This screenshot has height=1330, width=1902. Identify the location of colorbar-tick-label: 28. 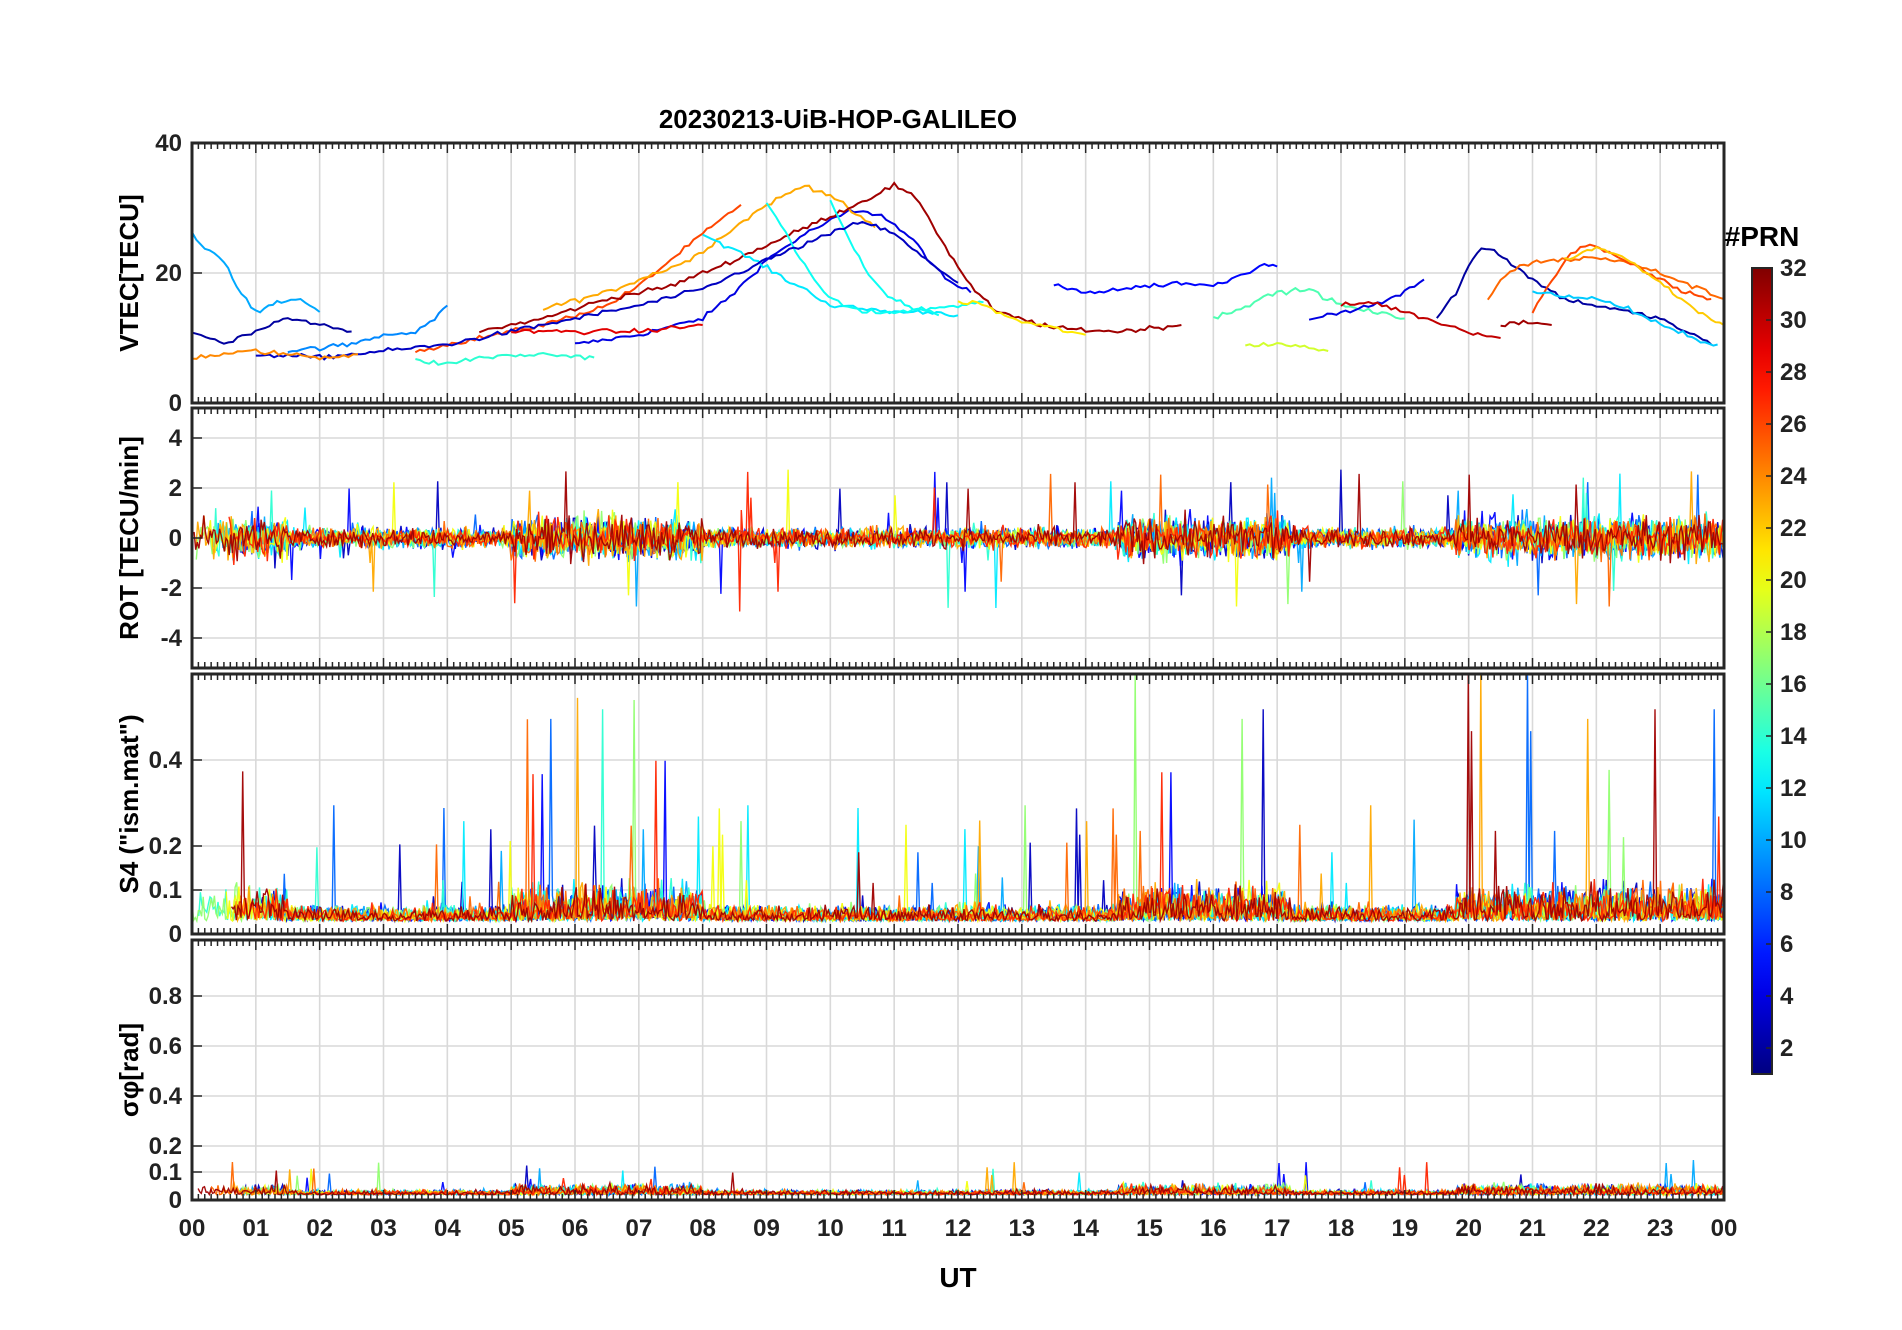
(1793, 372).